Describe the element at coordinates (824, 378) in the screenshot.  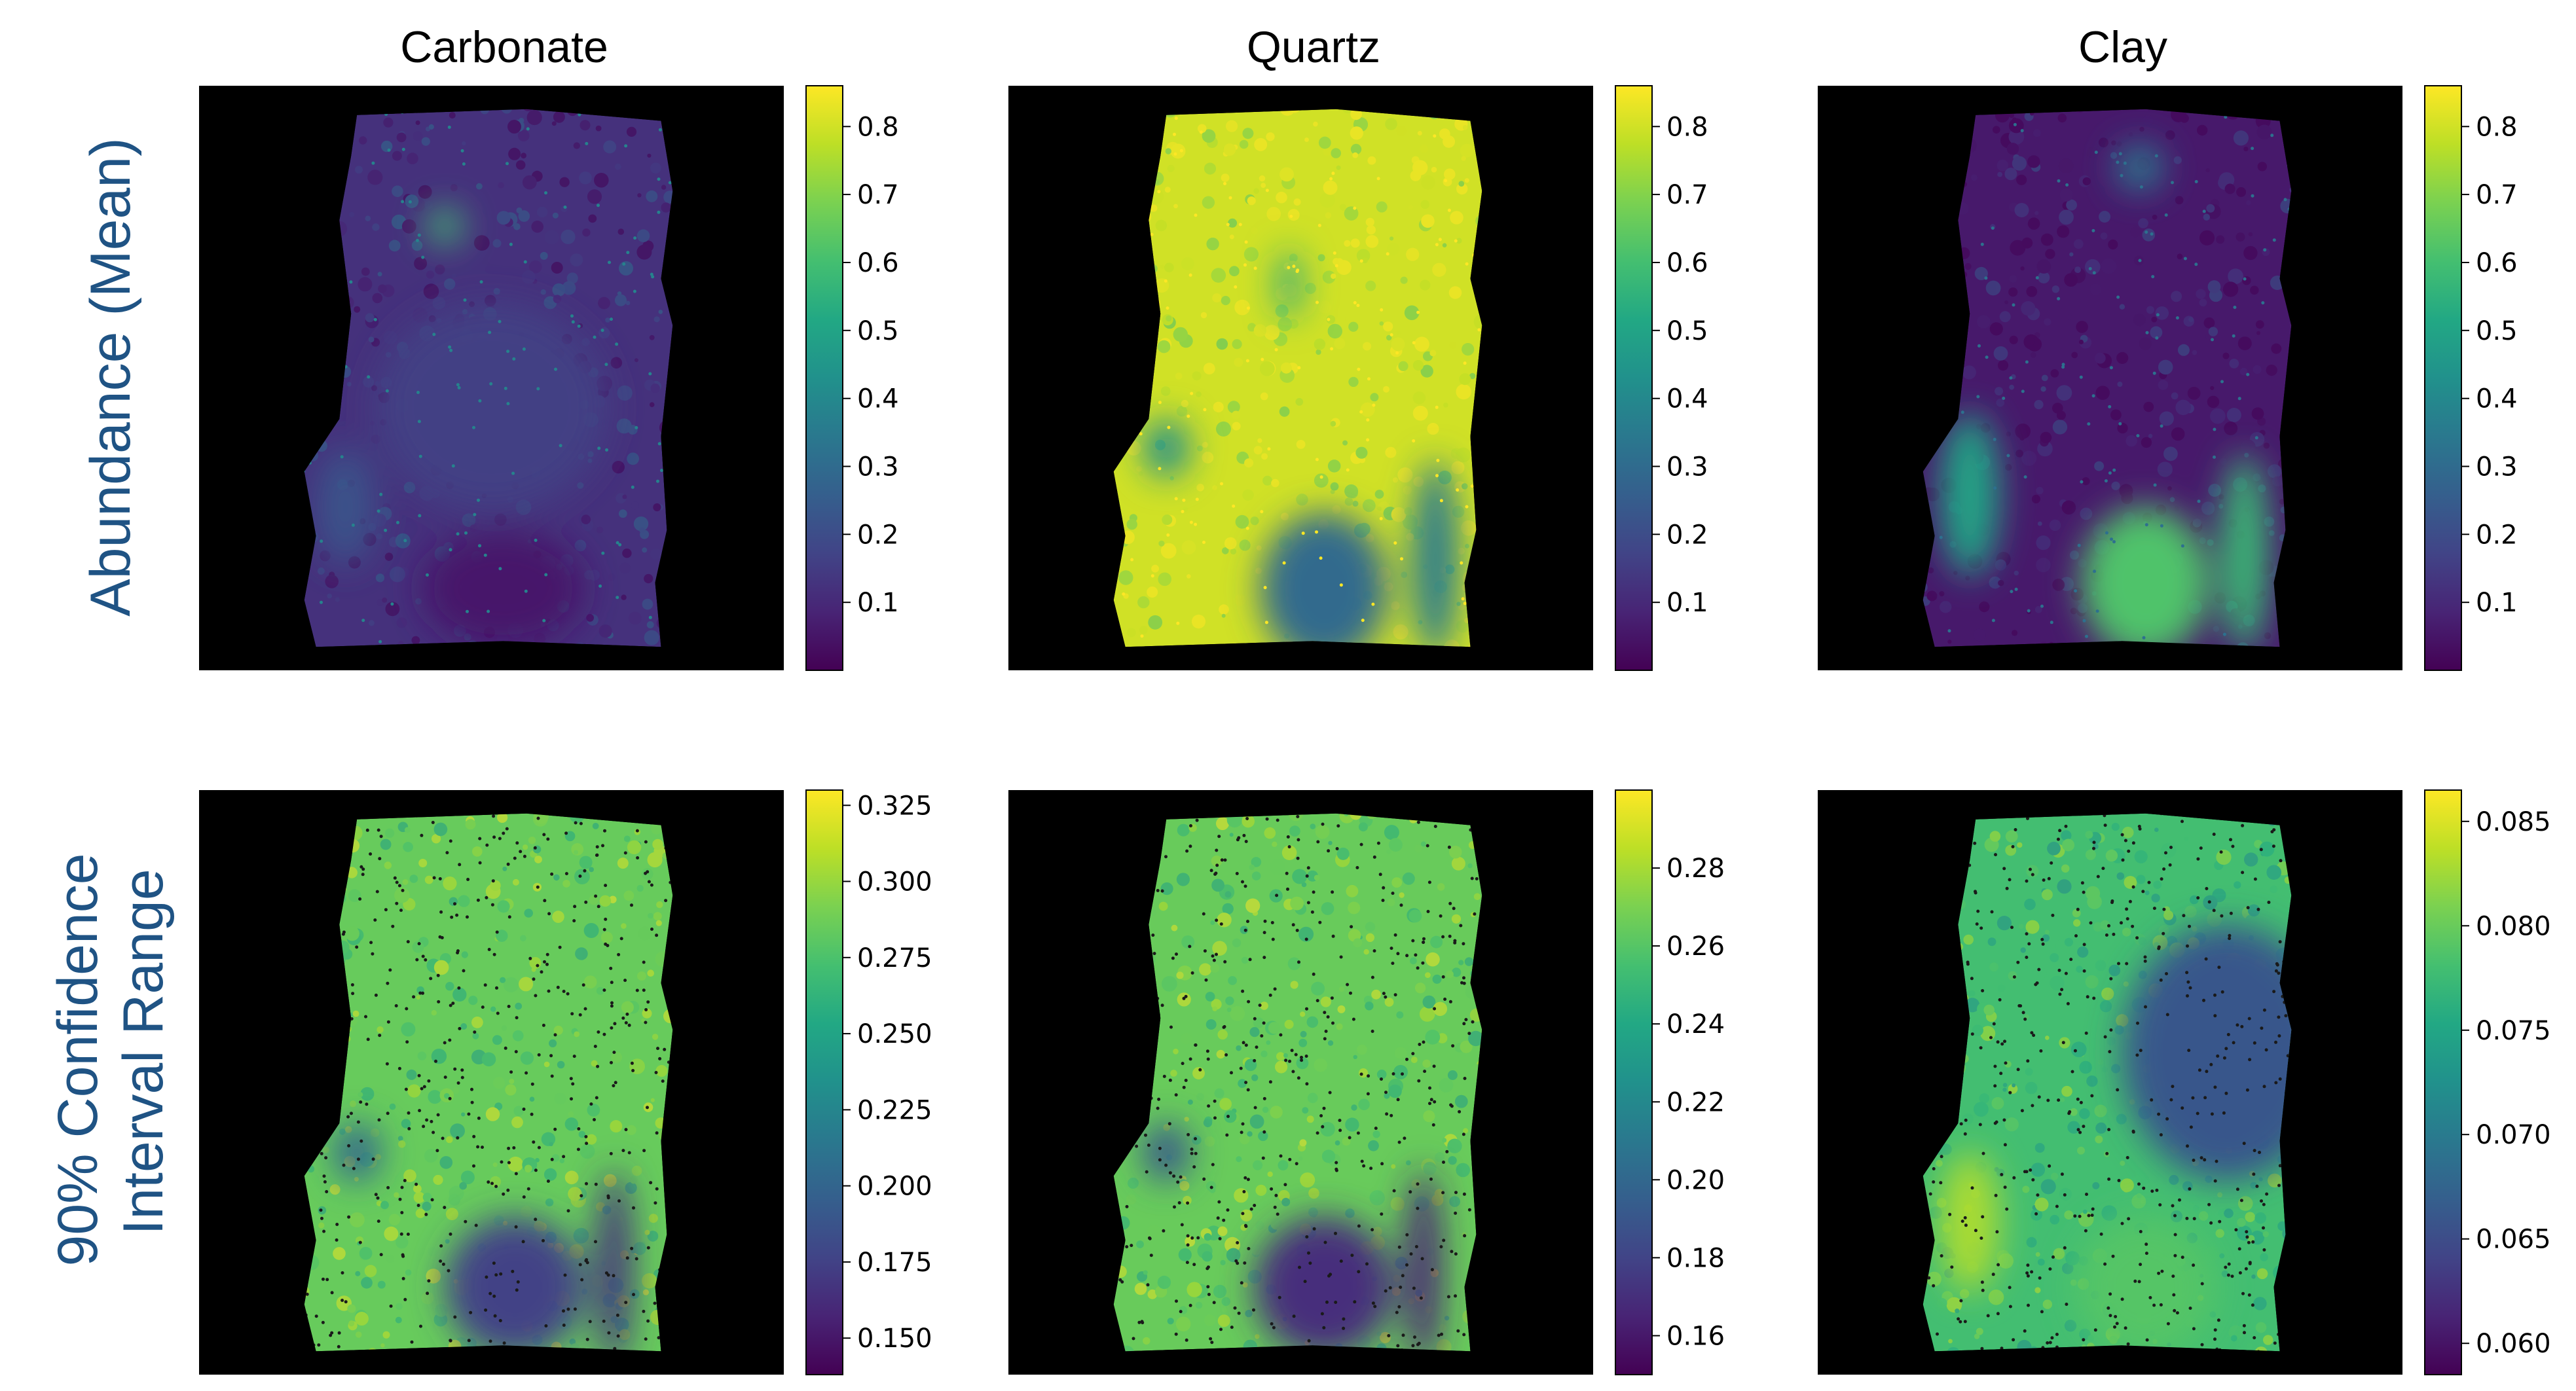
I see `colorbar-gradient-carbonate-mean` at that location.